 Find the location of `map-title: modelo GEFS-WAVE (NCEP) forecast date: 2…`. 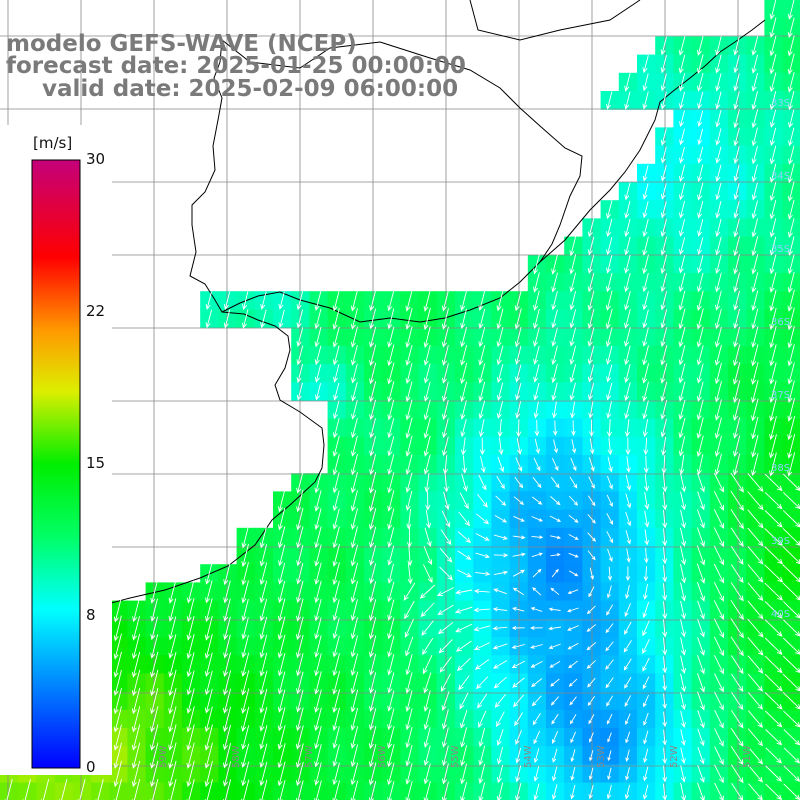

map-title: modelo GEFS-WAVE (NCEP) forecast date: 2… is located at coordinates (236, 66).